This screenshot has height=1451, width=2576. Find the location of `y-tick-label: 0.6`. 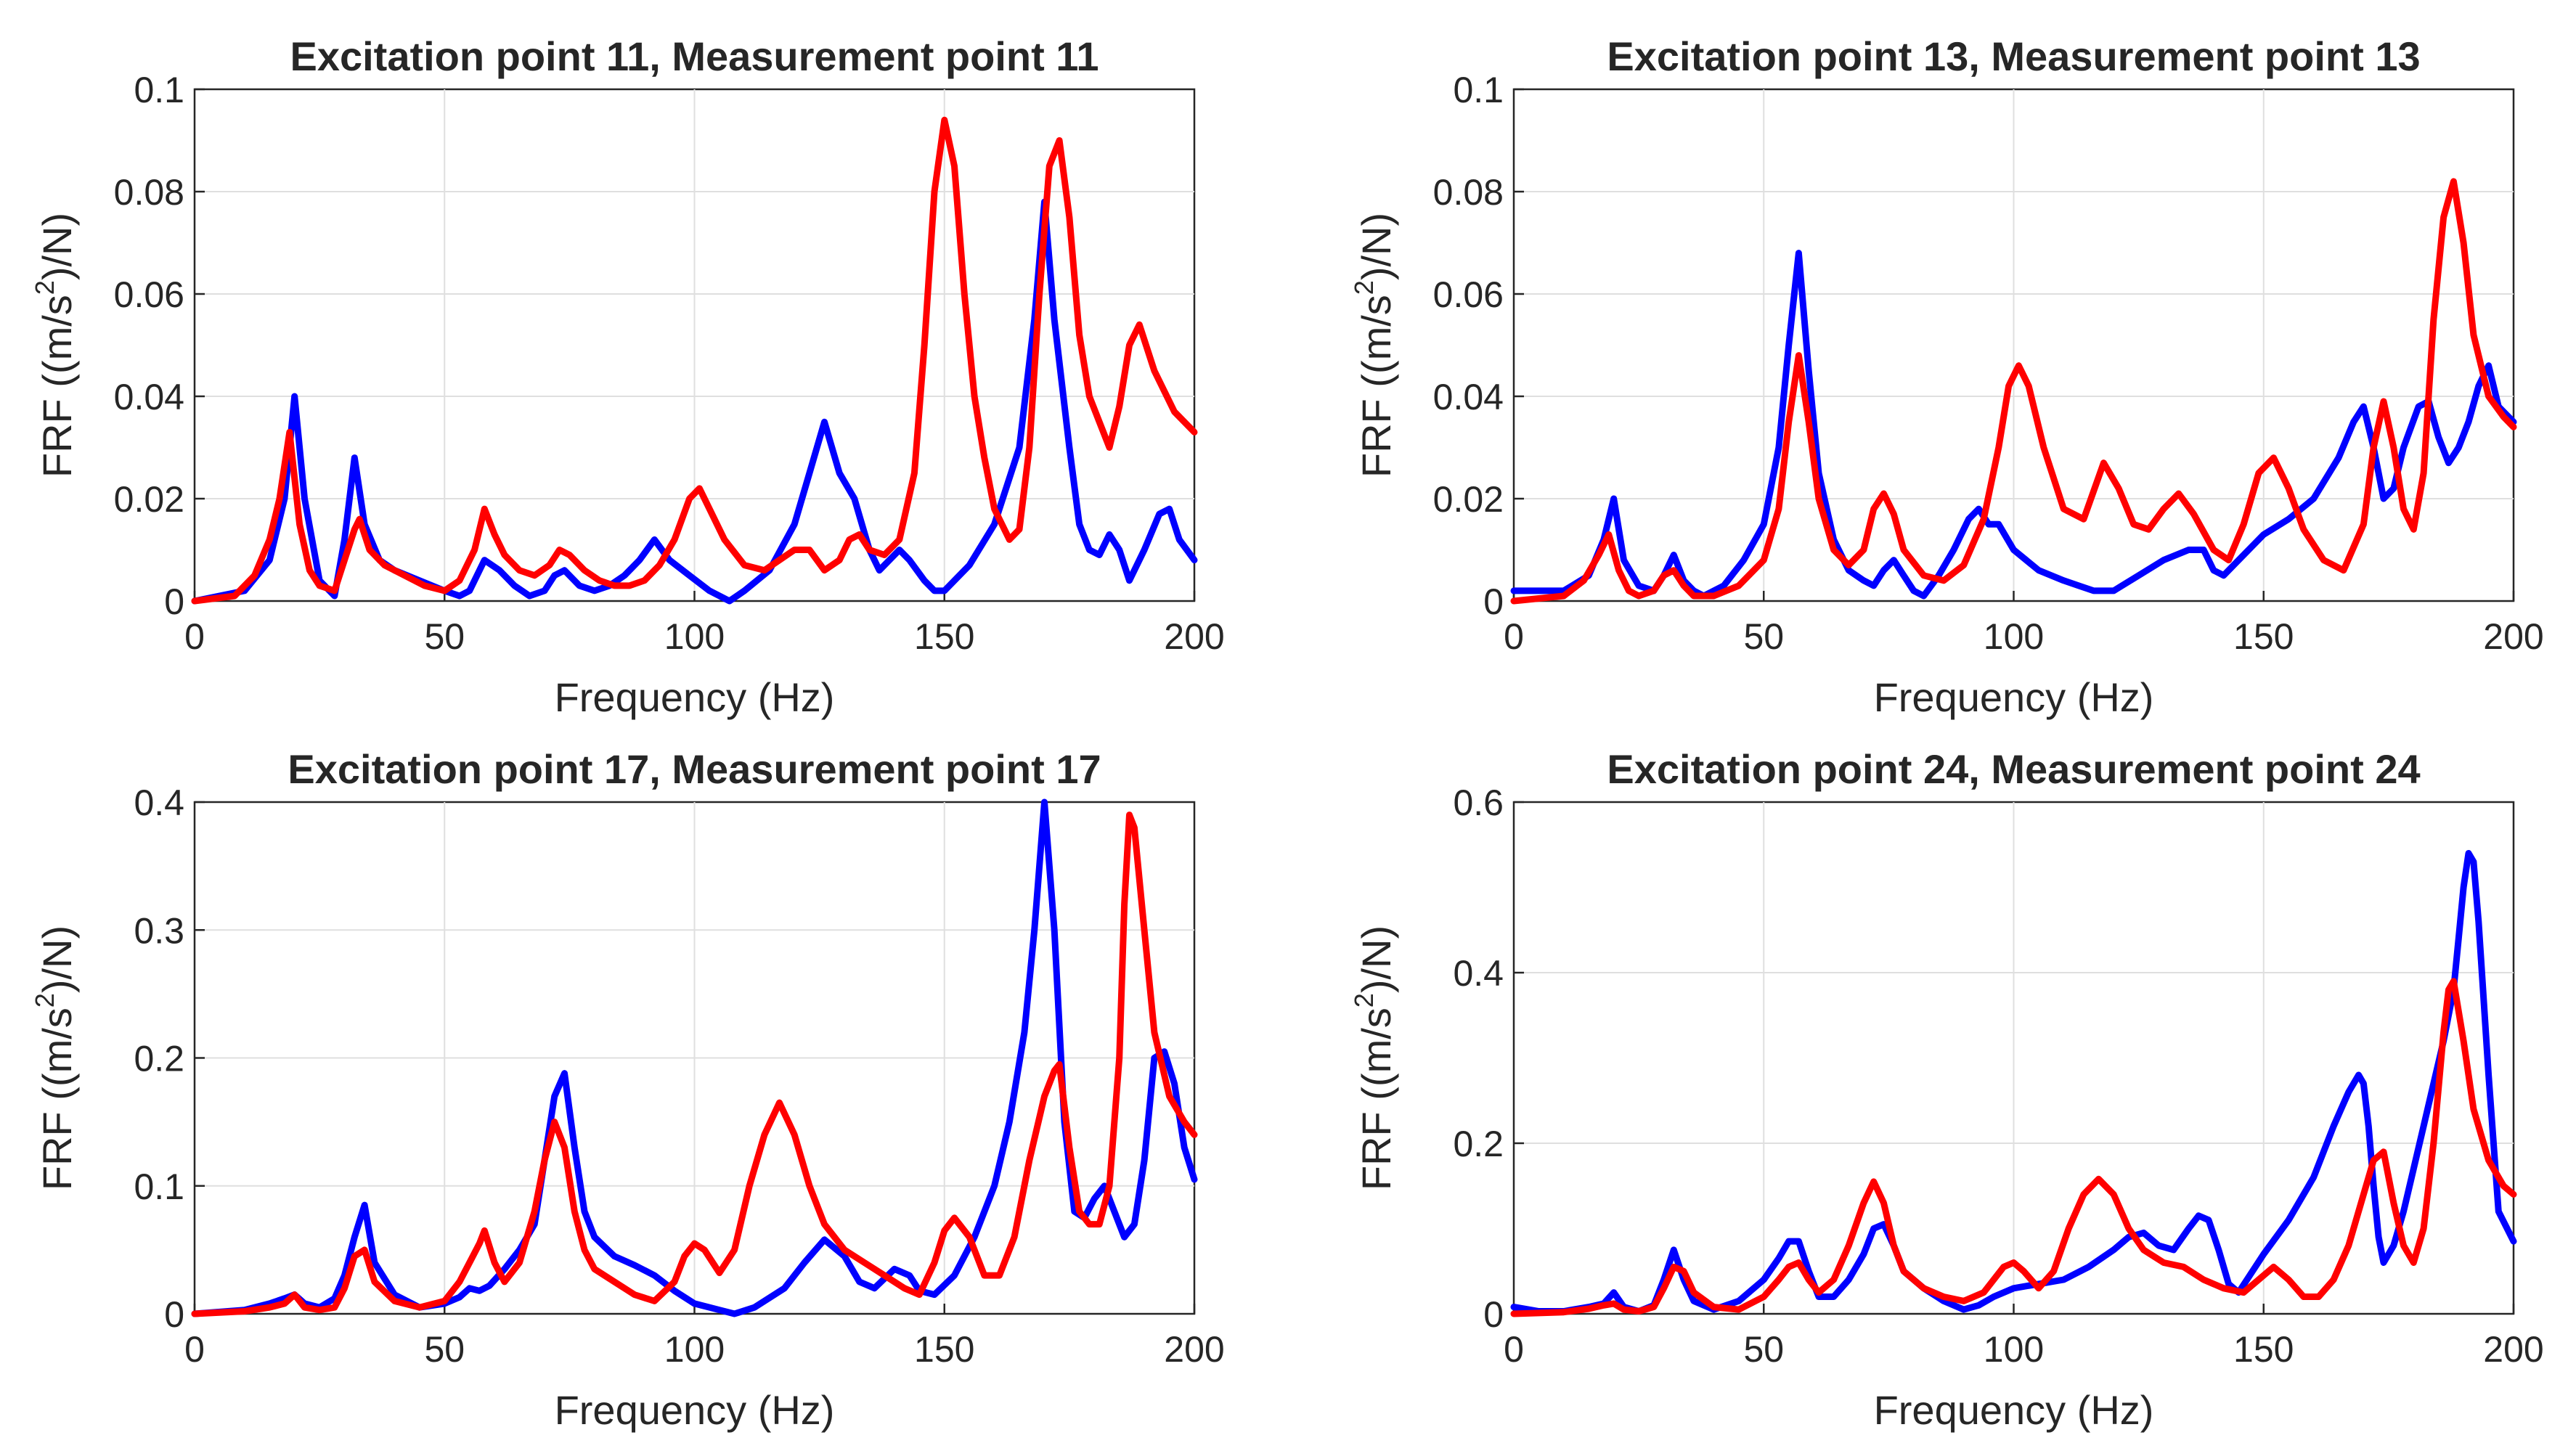

y-tick-label: 0.6 is located at coordinates (1478, 802).